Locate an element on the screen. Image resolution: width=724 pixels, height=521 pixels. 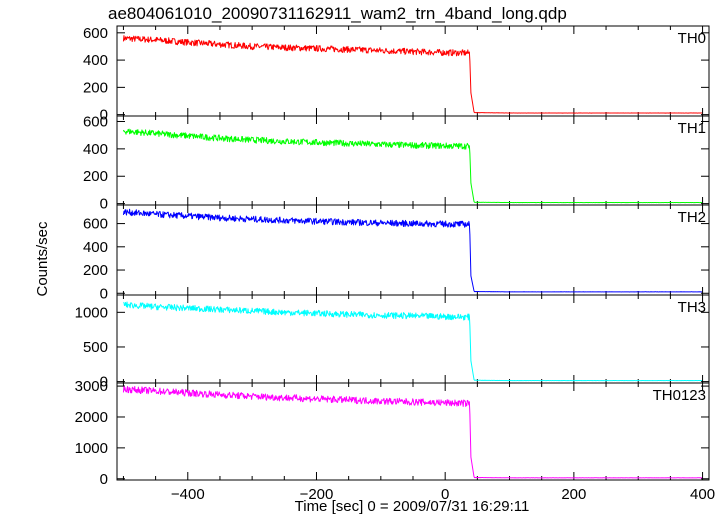
series-line-th0 is located at coordinates (412, 74).